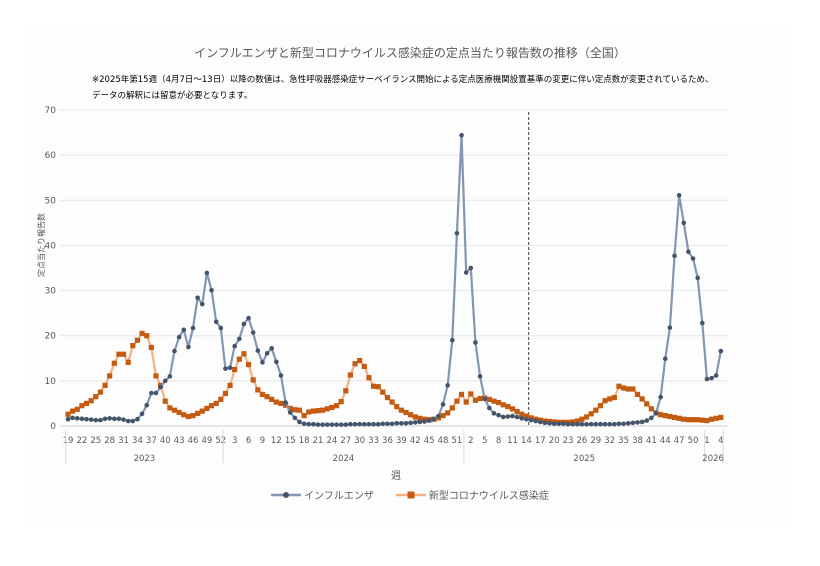 The height and width of the screenshot is (566, 820). I want to click on x-tick-label: 41, so click(651, 441).